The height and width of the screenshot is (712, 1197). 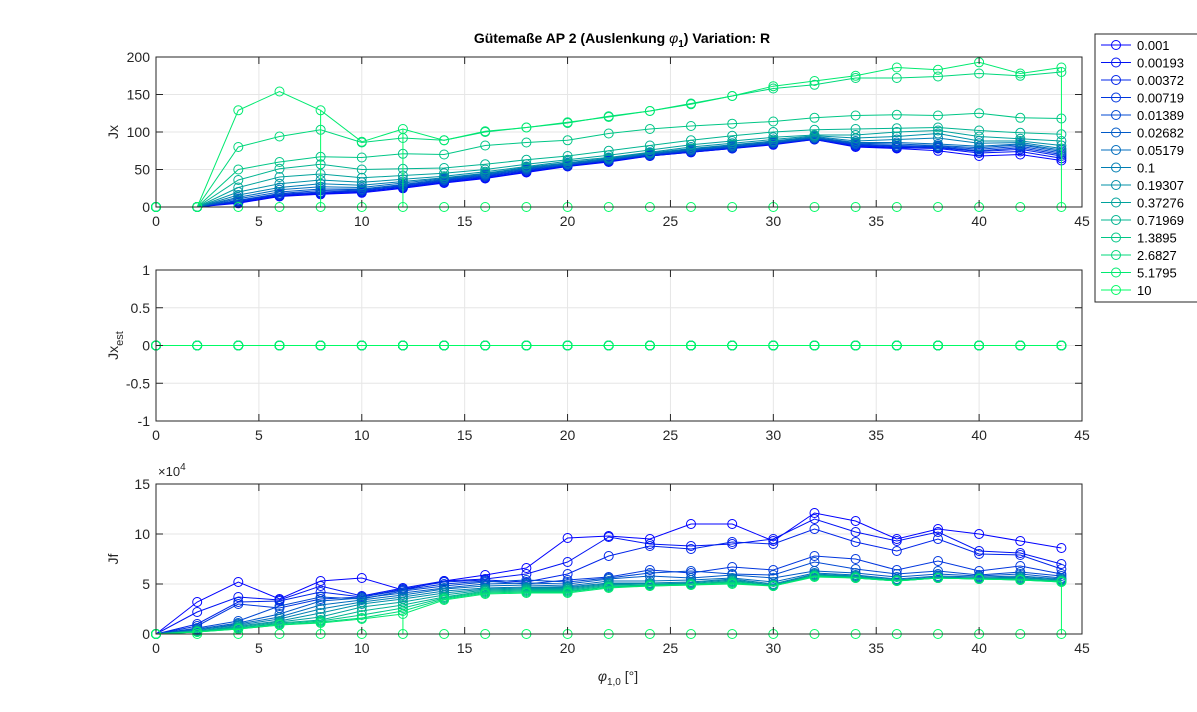 What do you see at coordinates (1153, 45) in the screenshot?
I see `legend-label: 0.001` at bounding box center [1153, 45].